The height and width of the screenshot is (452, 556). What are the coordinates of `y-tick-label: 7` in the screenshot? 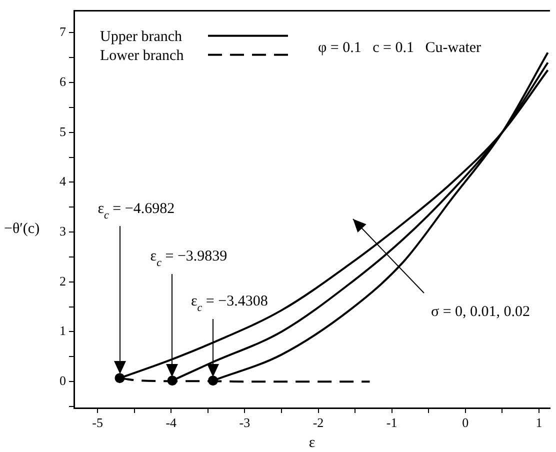 It's located at (63, 32).